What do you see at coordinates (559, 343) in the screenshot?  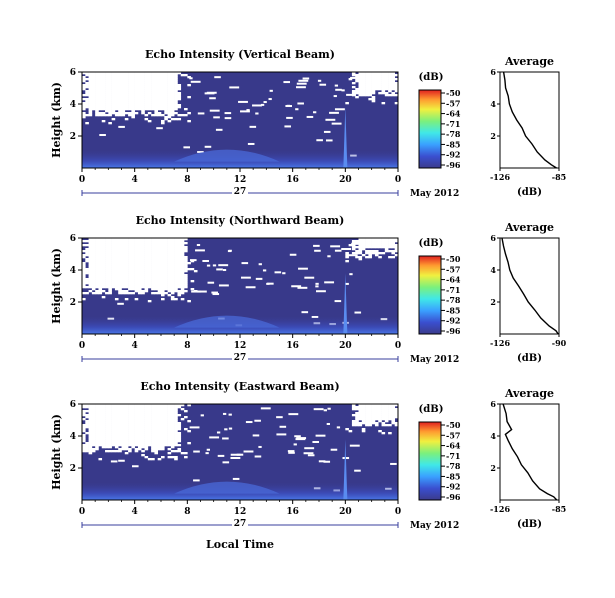 I see `avg-x-tick-label: -90` at bounding box center [559, 343].